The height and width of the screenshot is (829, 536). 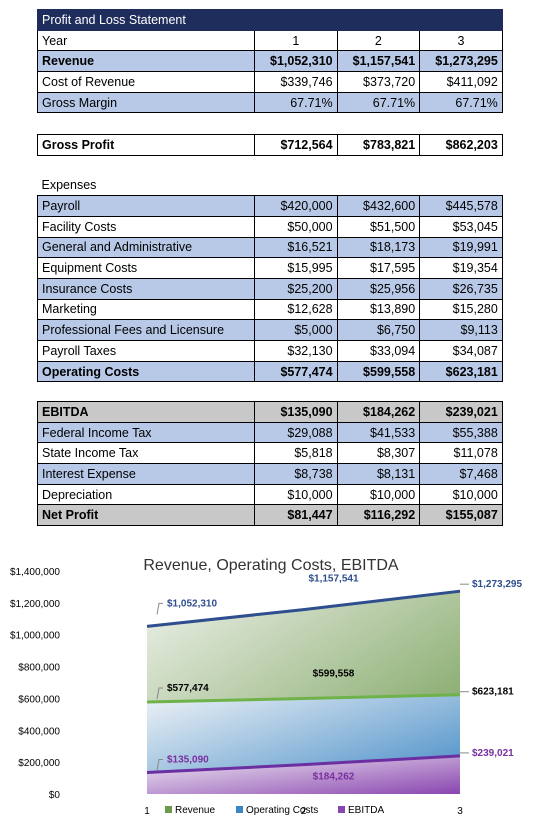 What do you see at coordinates (296, 371) in the screenshot?
I see `value-cell: $577,474` at bounding box center [296, 371].